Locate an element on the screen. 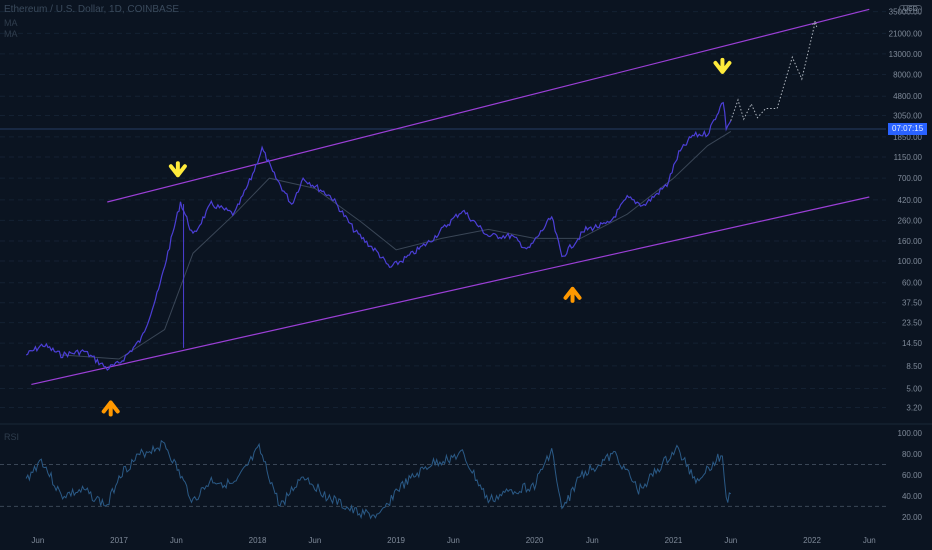 The width and height of the screenshot is (932, 550). time-axis-tick-label: 2019 is located at coordinates (396, 540).